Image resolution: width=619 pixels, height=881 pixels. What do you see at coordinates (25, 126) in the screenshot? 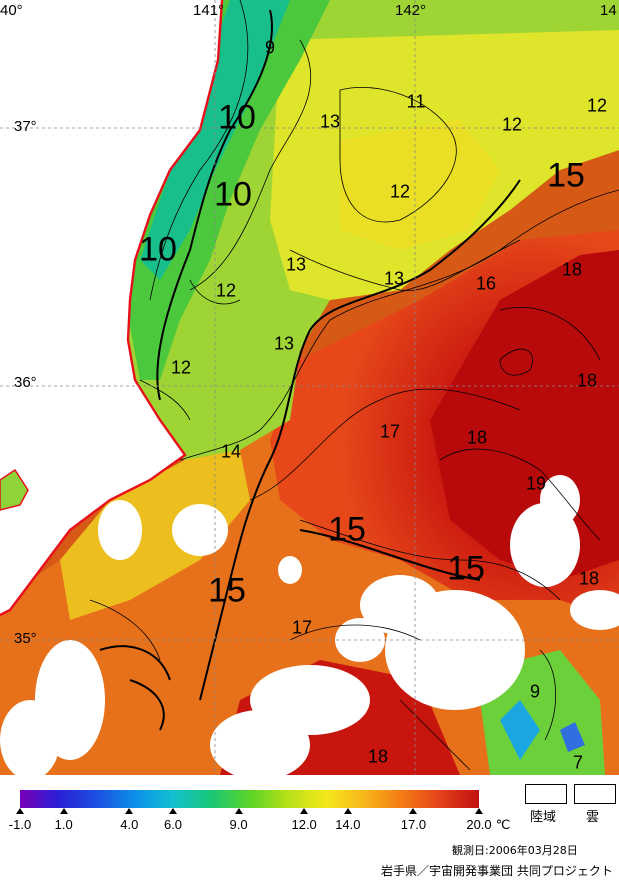
I see `lat-label-37: 37°` at bounding box center [25, 126].